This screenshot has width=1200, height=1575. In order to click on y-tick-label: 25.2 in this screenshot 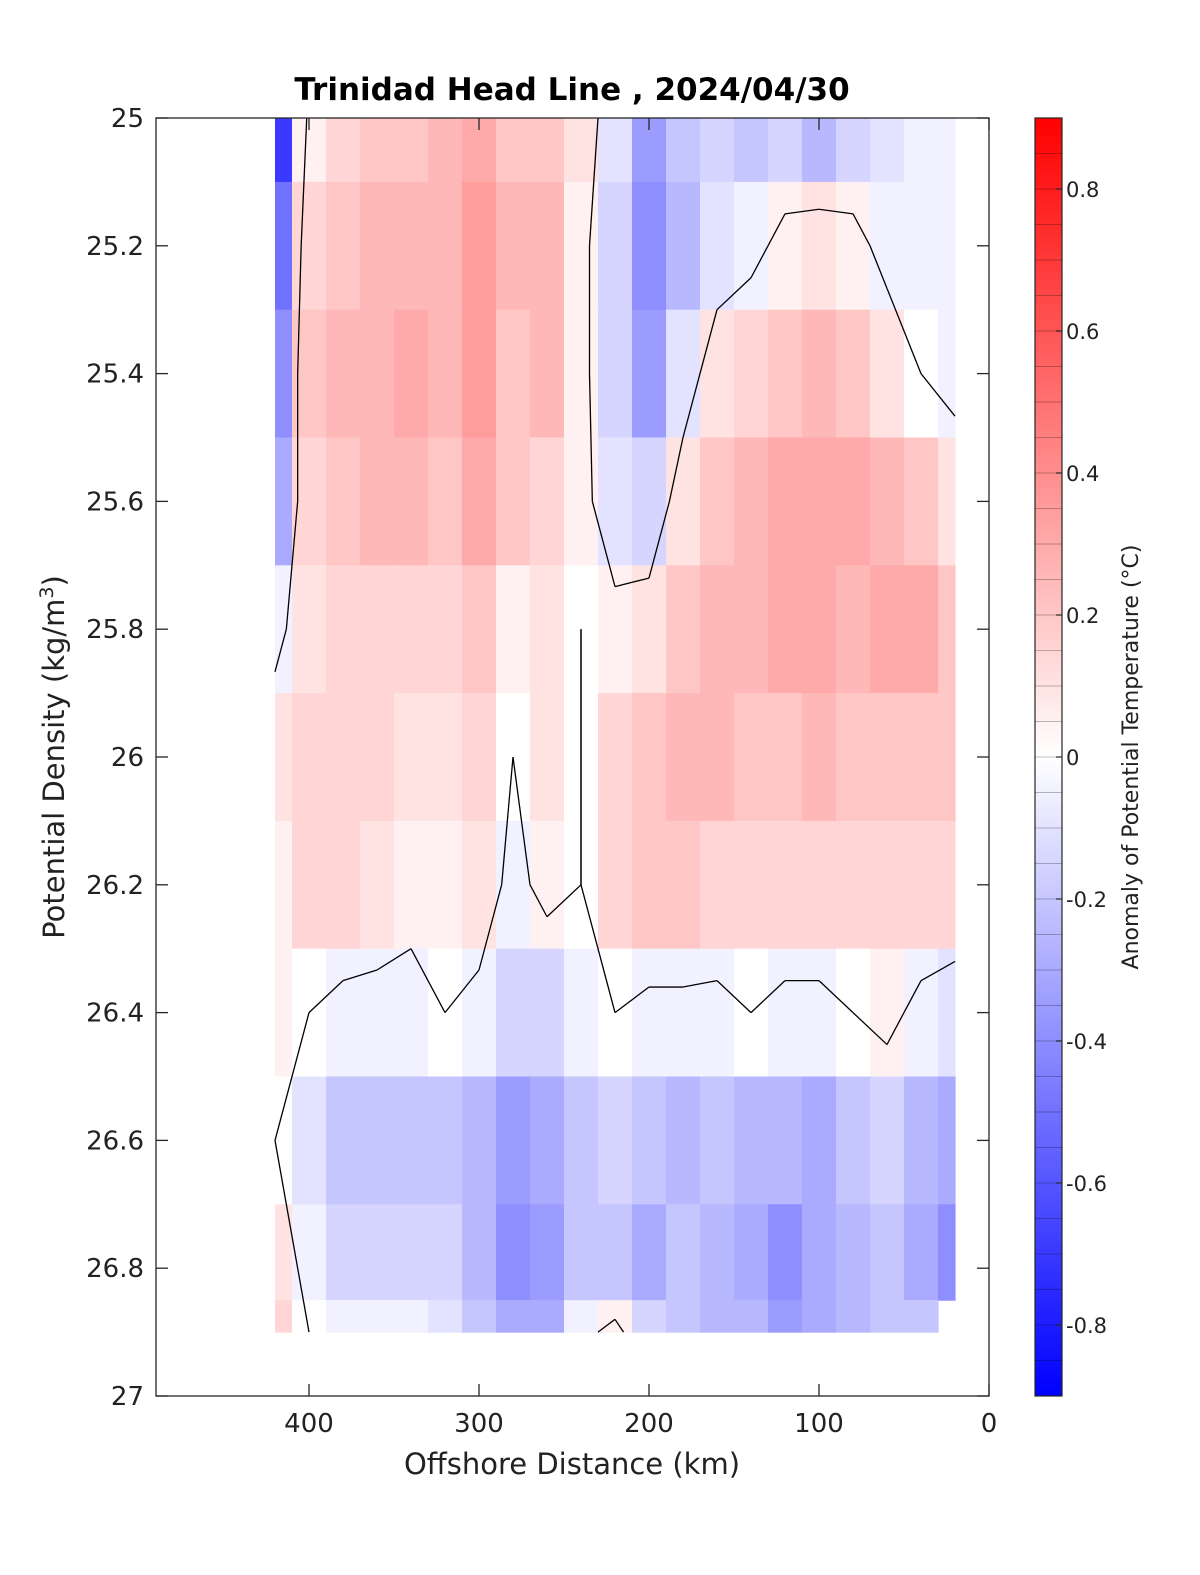, I will do `click(115, 247)`.